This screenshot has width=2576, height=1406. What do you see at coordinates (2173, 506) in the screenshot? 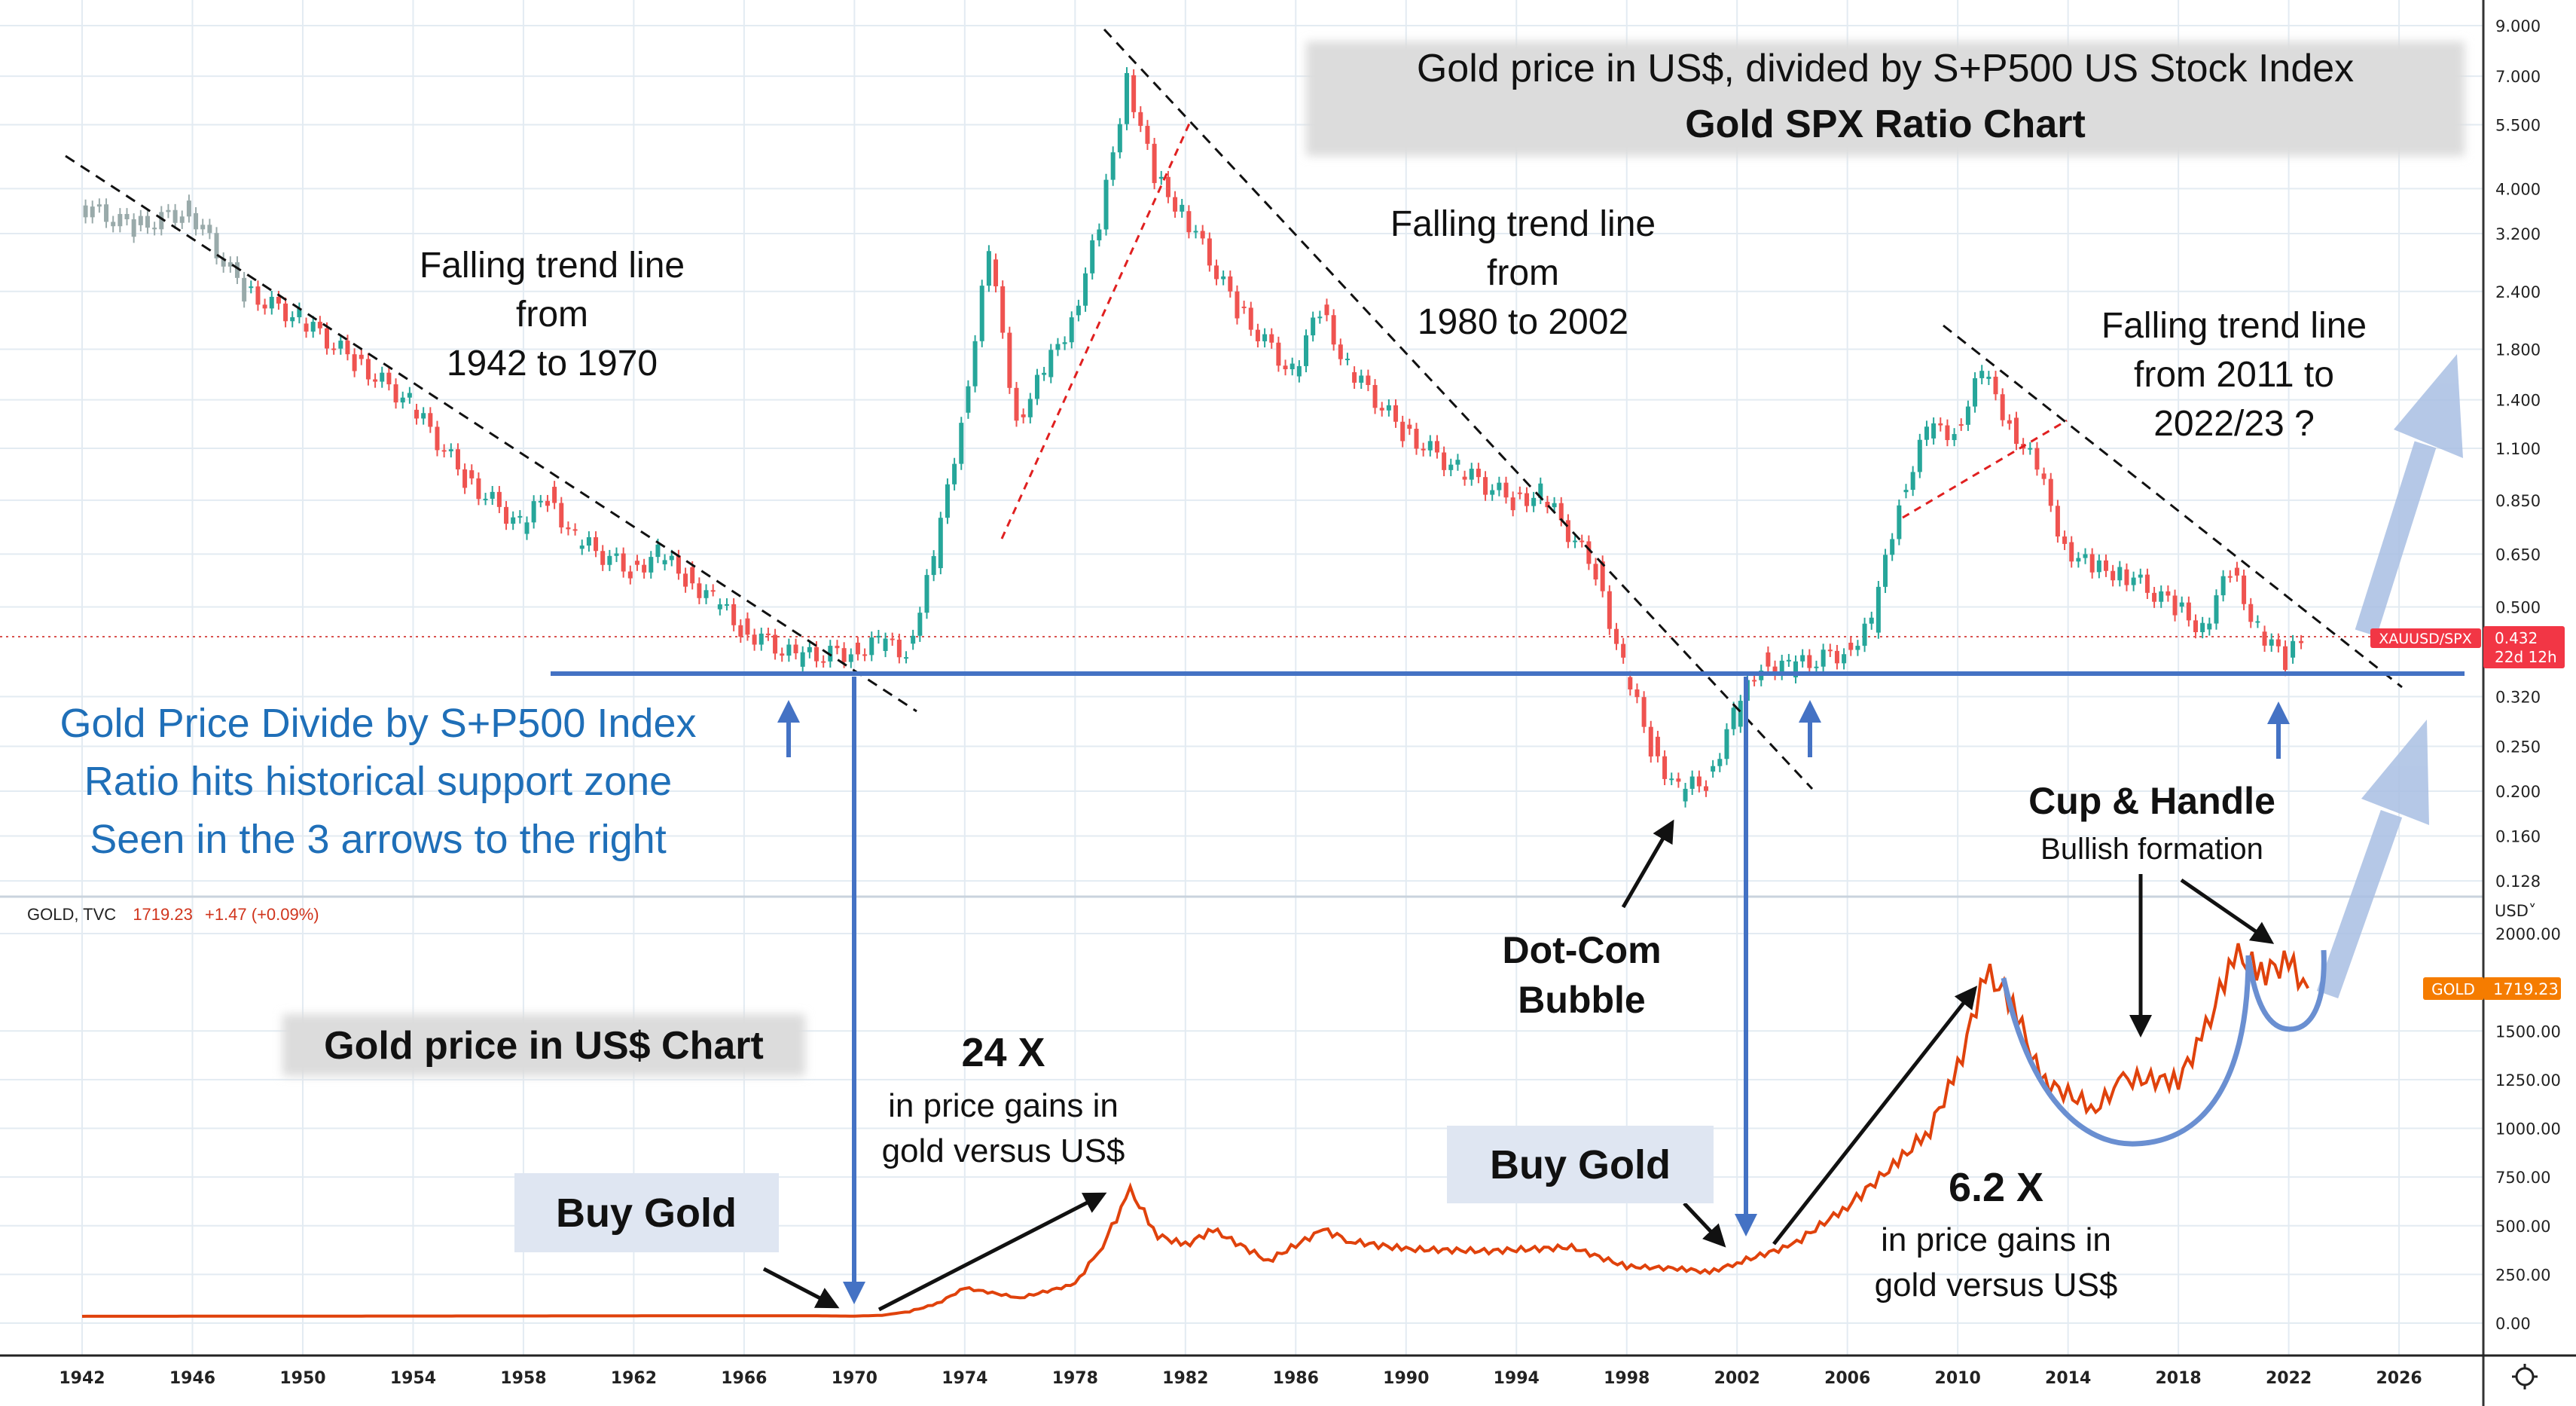
I see `trend-line-2011-2022` at bounding box center [2173, 506].